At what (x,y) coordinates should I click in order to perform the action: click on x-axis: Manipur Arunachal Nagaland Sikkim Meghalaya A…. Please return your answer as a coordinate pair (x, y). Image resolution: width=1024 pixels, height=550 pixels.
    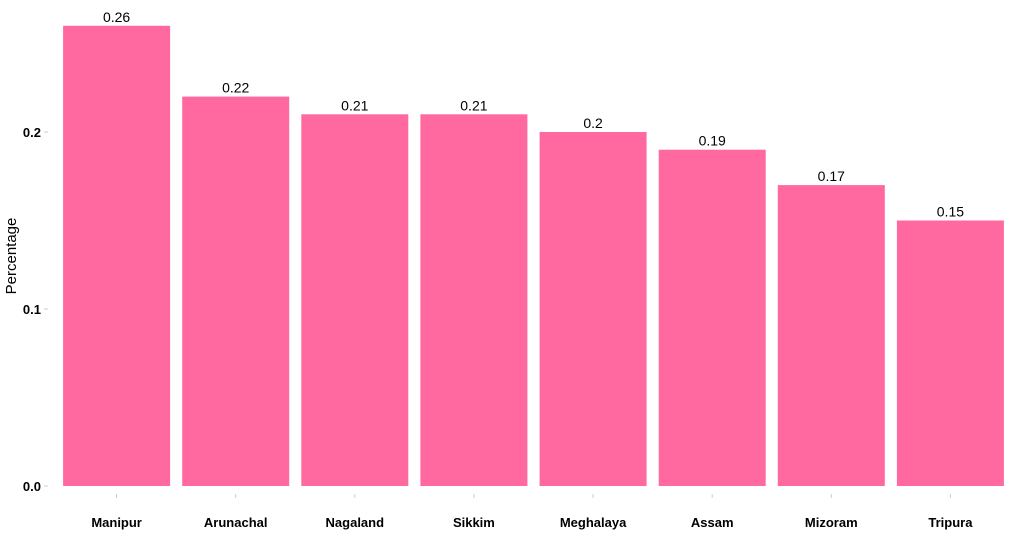
    Looking at the image, I should click on (532, 512).